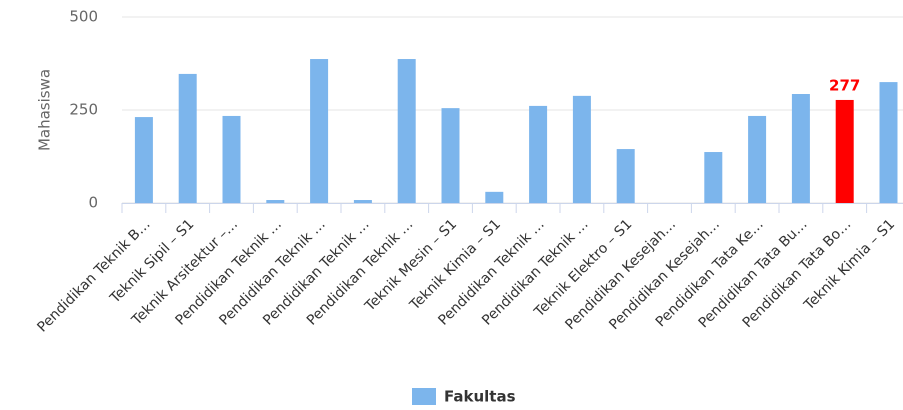 This screenshot has width=903, height=410. What do you see at coordinates (83, 110) in the screenshot?
I see `y-tick-label: 250` at bounding box center [83, 110].